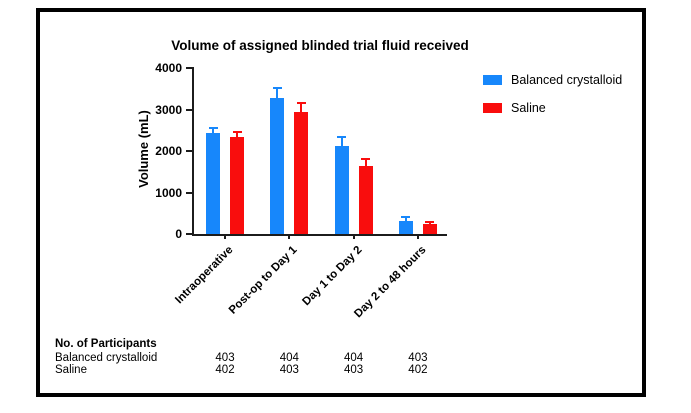  I want to click on participants-values: 403 404 404 403 402 403 403 402, so click(345, 365).